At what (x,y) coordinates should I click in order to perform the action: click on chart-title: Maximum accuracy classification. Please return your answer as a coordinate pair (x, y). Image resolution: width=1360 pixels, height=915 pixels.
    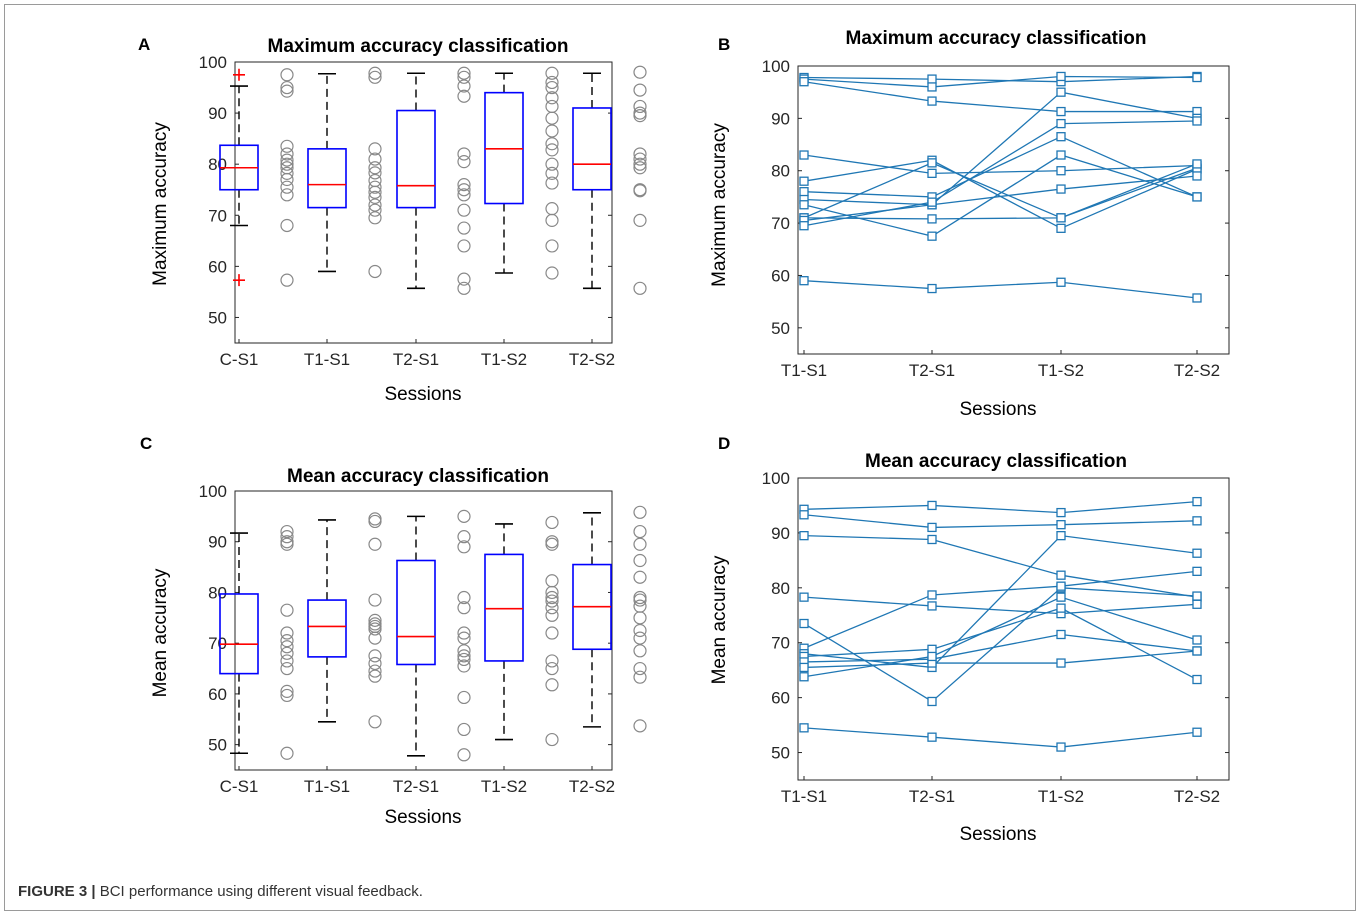
    Looking at the image, I should click on (996, 38).